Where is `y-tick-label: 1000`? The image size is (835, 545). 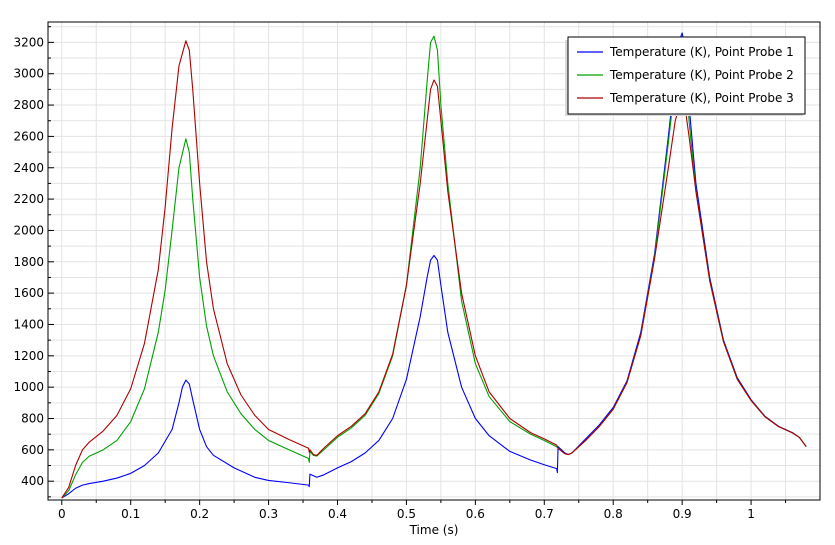 y-tick-label: 1000 is located at coordinates (28, 387).